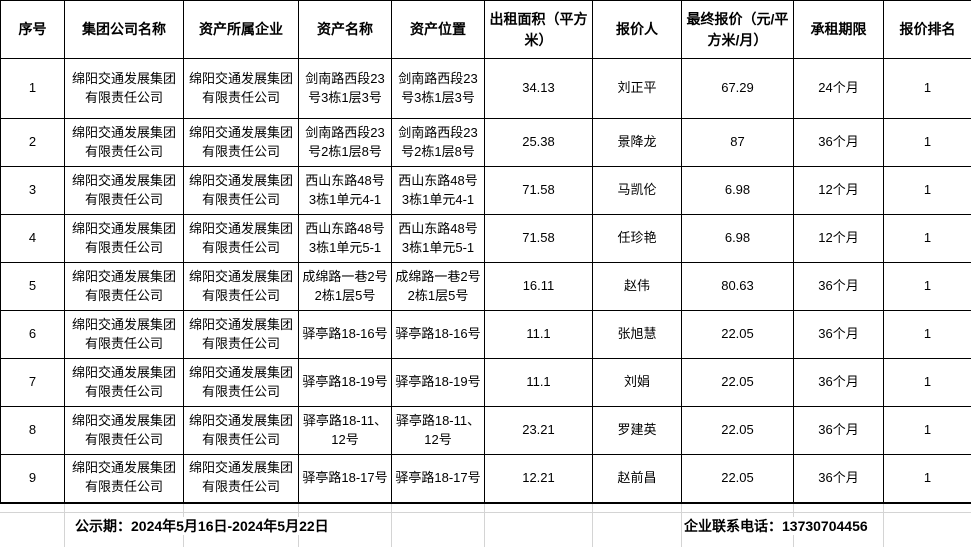 This screenshot has width=971, height=559. I want to click on table-cell: 80.63, so click(737, 286).